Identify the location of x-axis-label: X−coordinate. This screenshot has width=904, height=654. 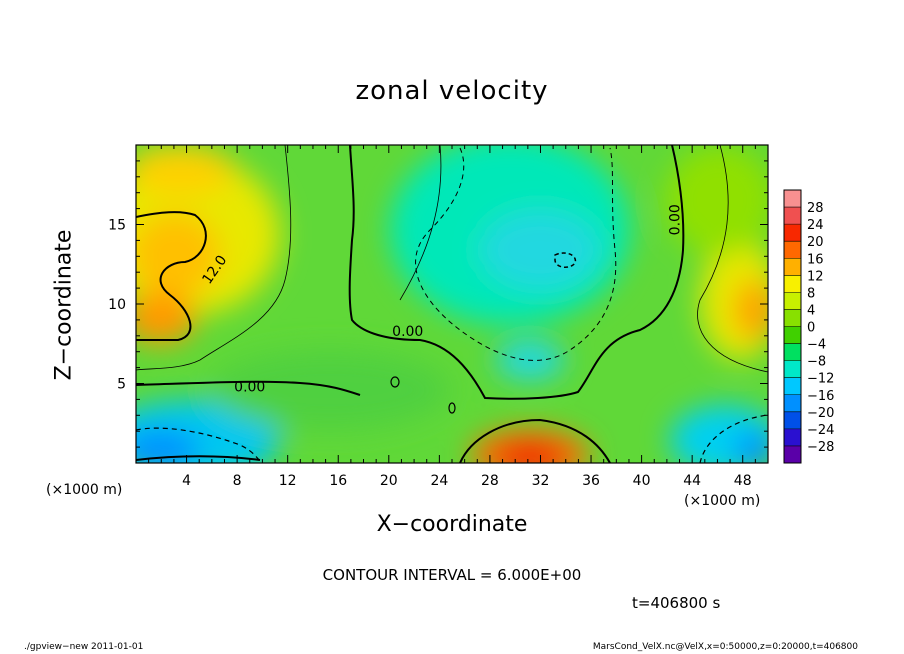
(452, 524).